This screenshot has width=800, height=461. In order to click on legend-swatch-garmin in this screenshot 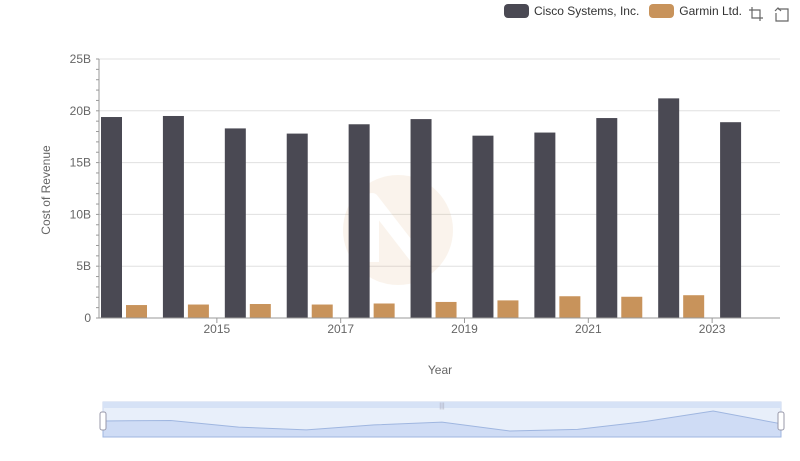, I will do `click(662, 11)`.